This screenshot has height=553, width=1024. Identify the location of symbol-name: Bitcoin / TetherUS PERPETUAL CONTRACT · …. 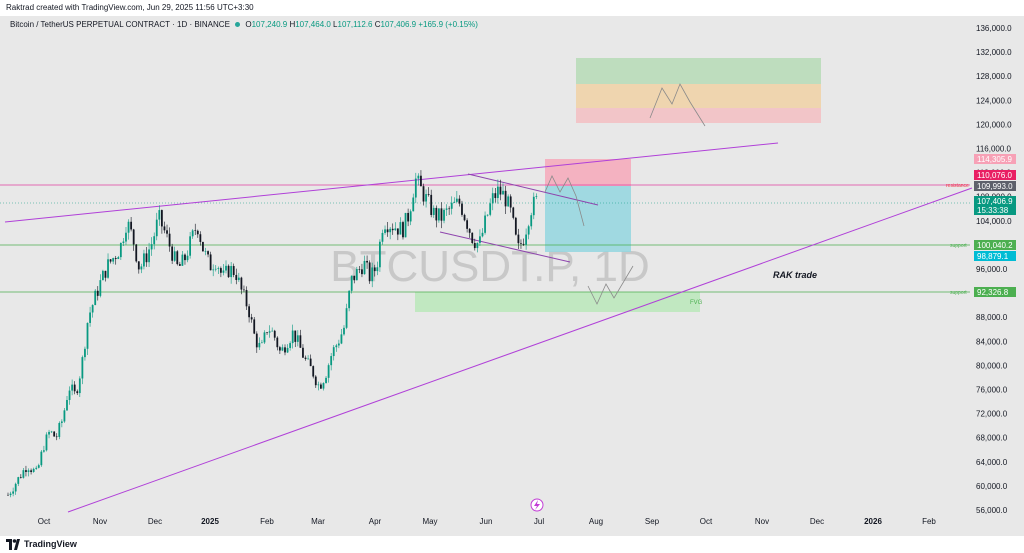
(120, 24).